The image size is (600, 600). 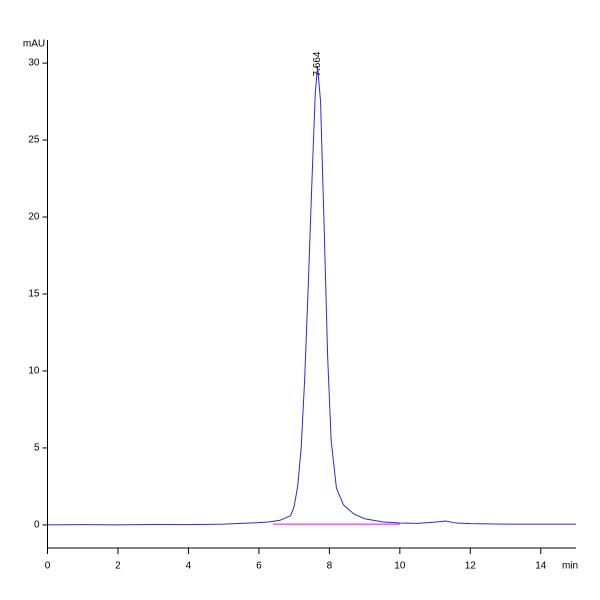 I want to click on x-tick-label: 12, so click(x=471, y=566).